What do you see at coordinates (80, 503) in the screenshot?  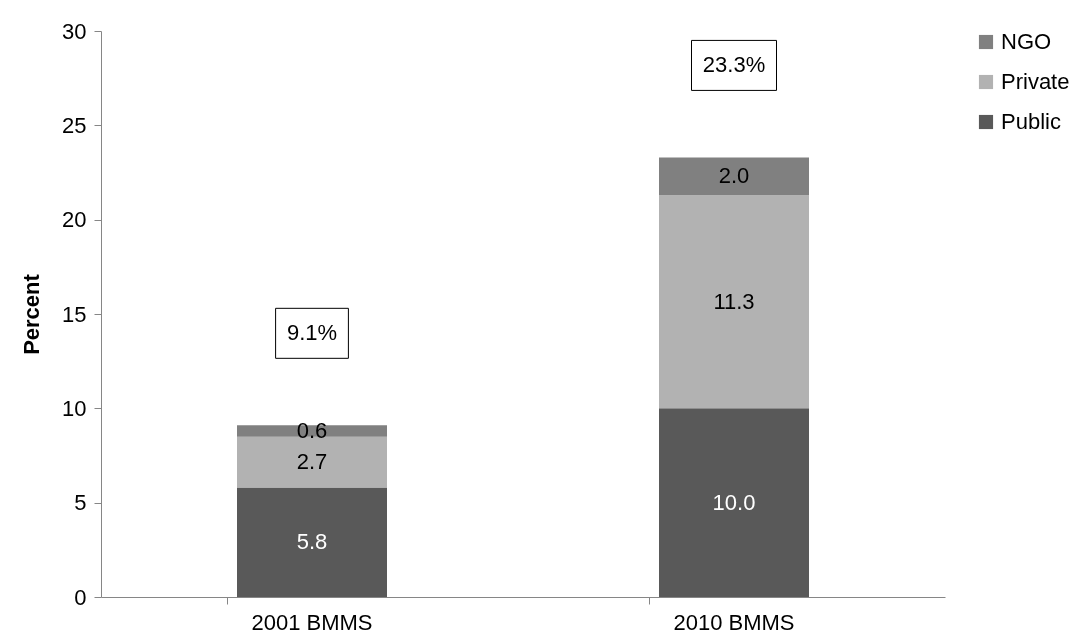 I see `y-tick-label: 5` at bounding box center [80, 503].